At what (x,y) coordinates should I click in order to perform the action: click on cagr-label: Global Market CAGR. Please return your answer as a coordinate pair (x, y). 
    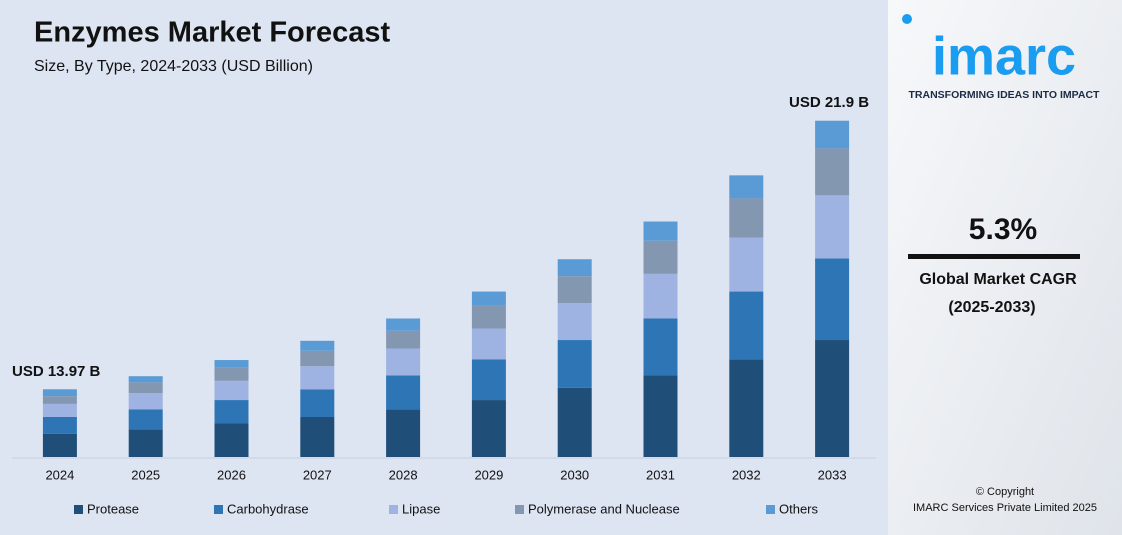
    Looking at the image, I should click on (998, 279).